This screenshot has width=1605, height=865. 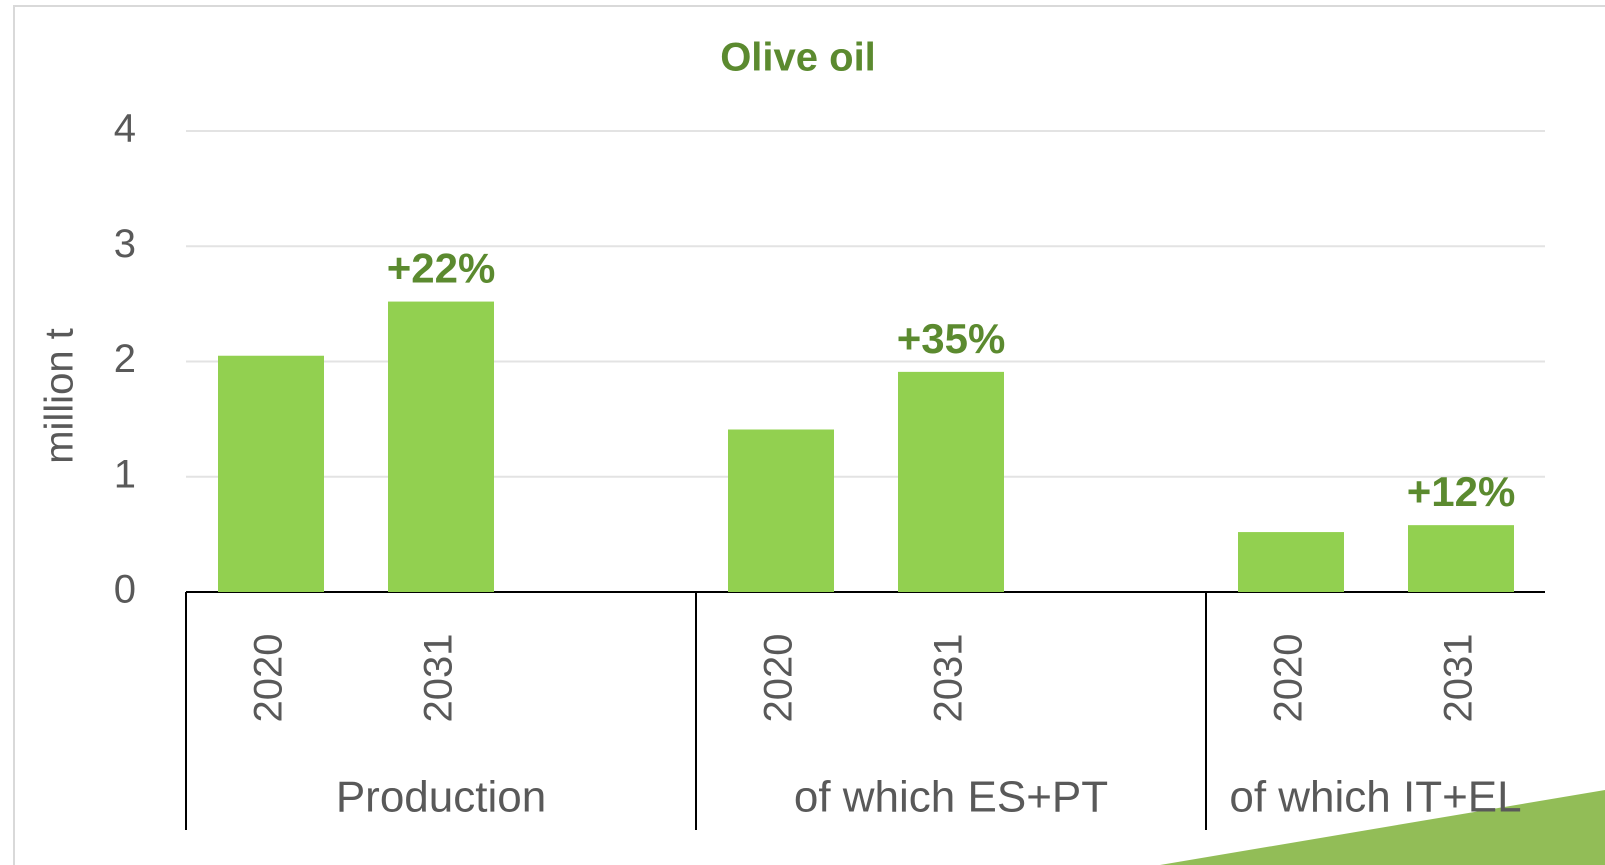 I want to click on bar-annotation: +12%, so click(x=1461, y=491).